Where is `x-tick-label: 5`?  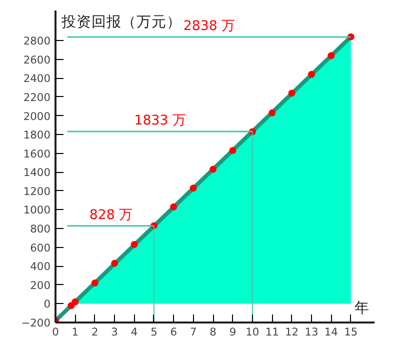
x-tick-label: 5 is located at coordinates (154, 332).